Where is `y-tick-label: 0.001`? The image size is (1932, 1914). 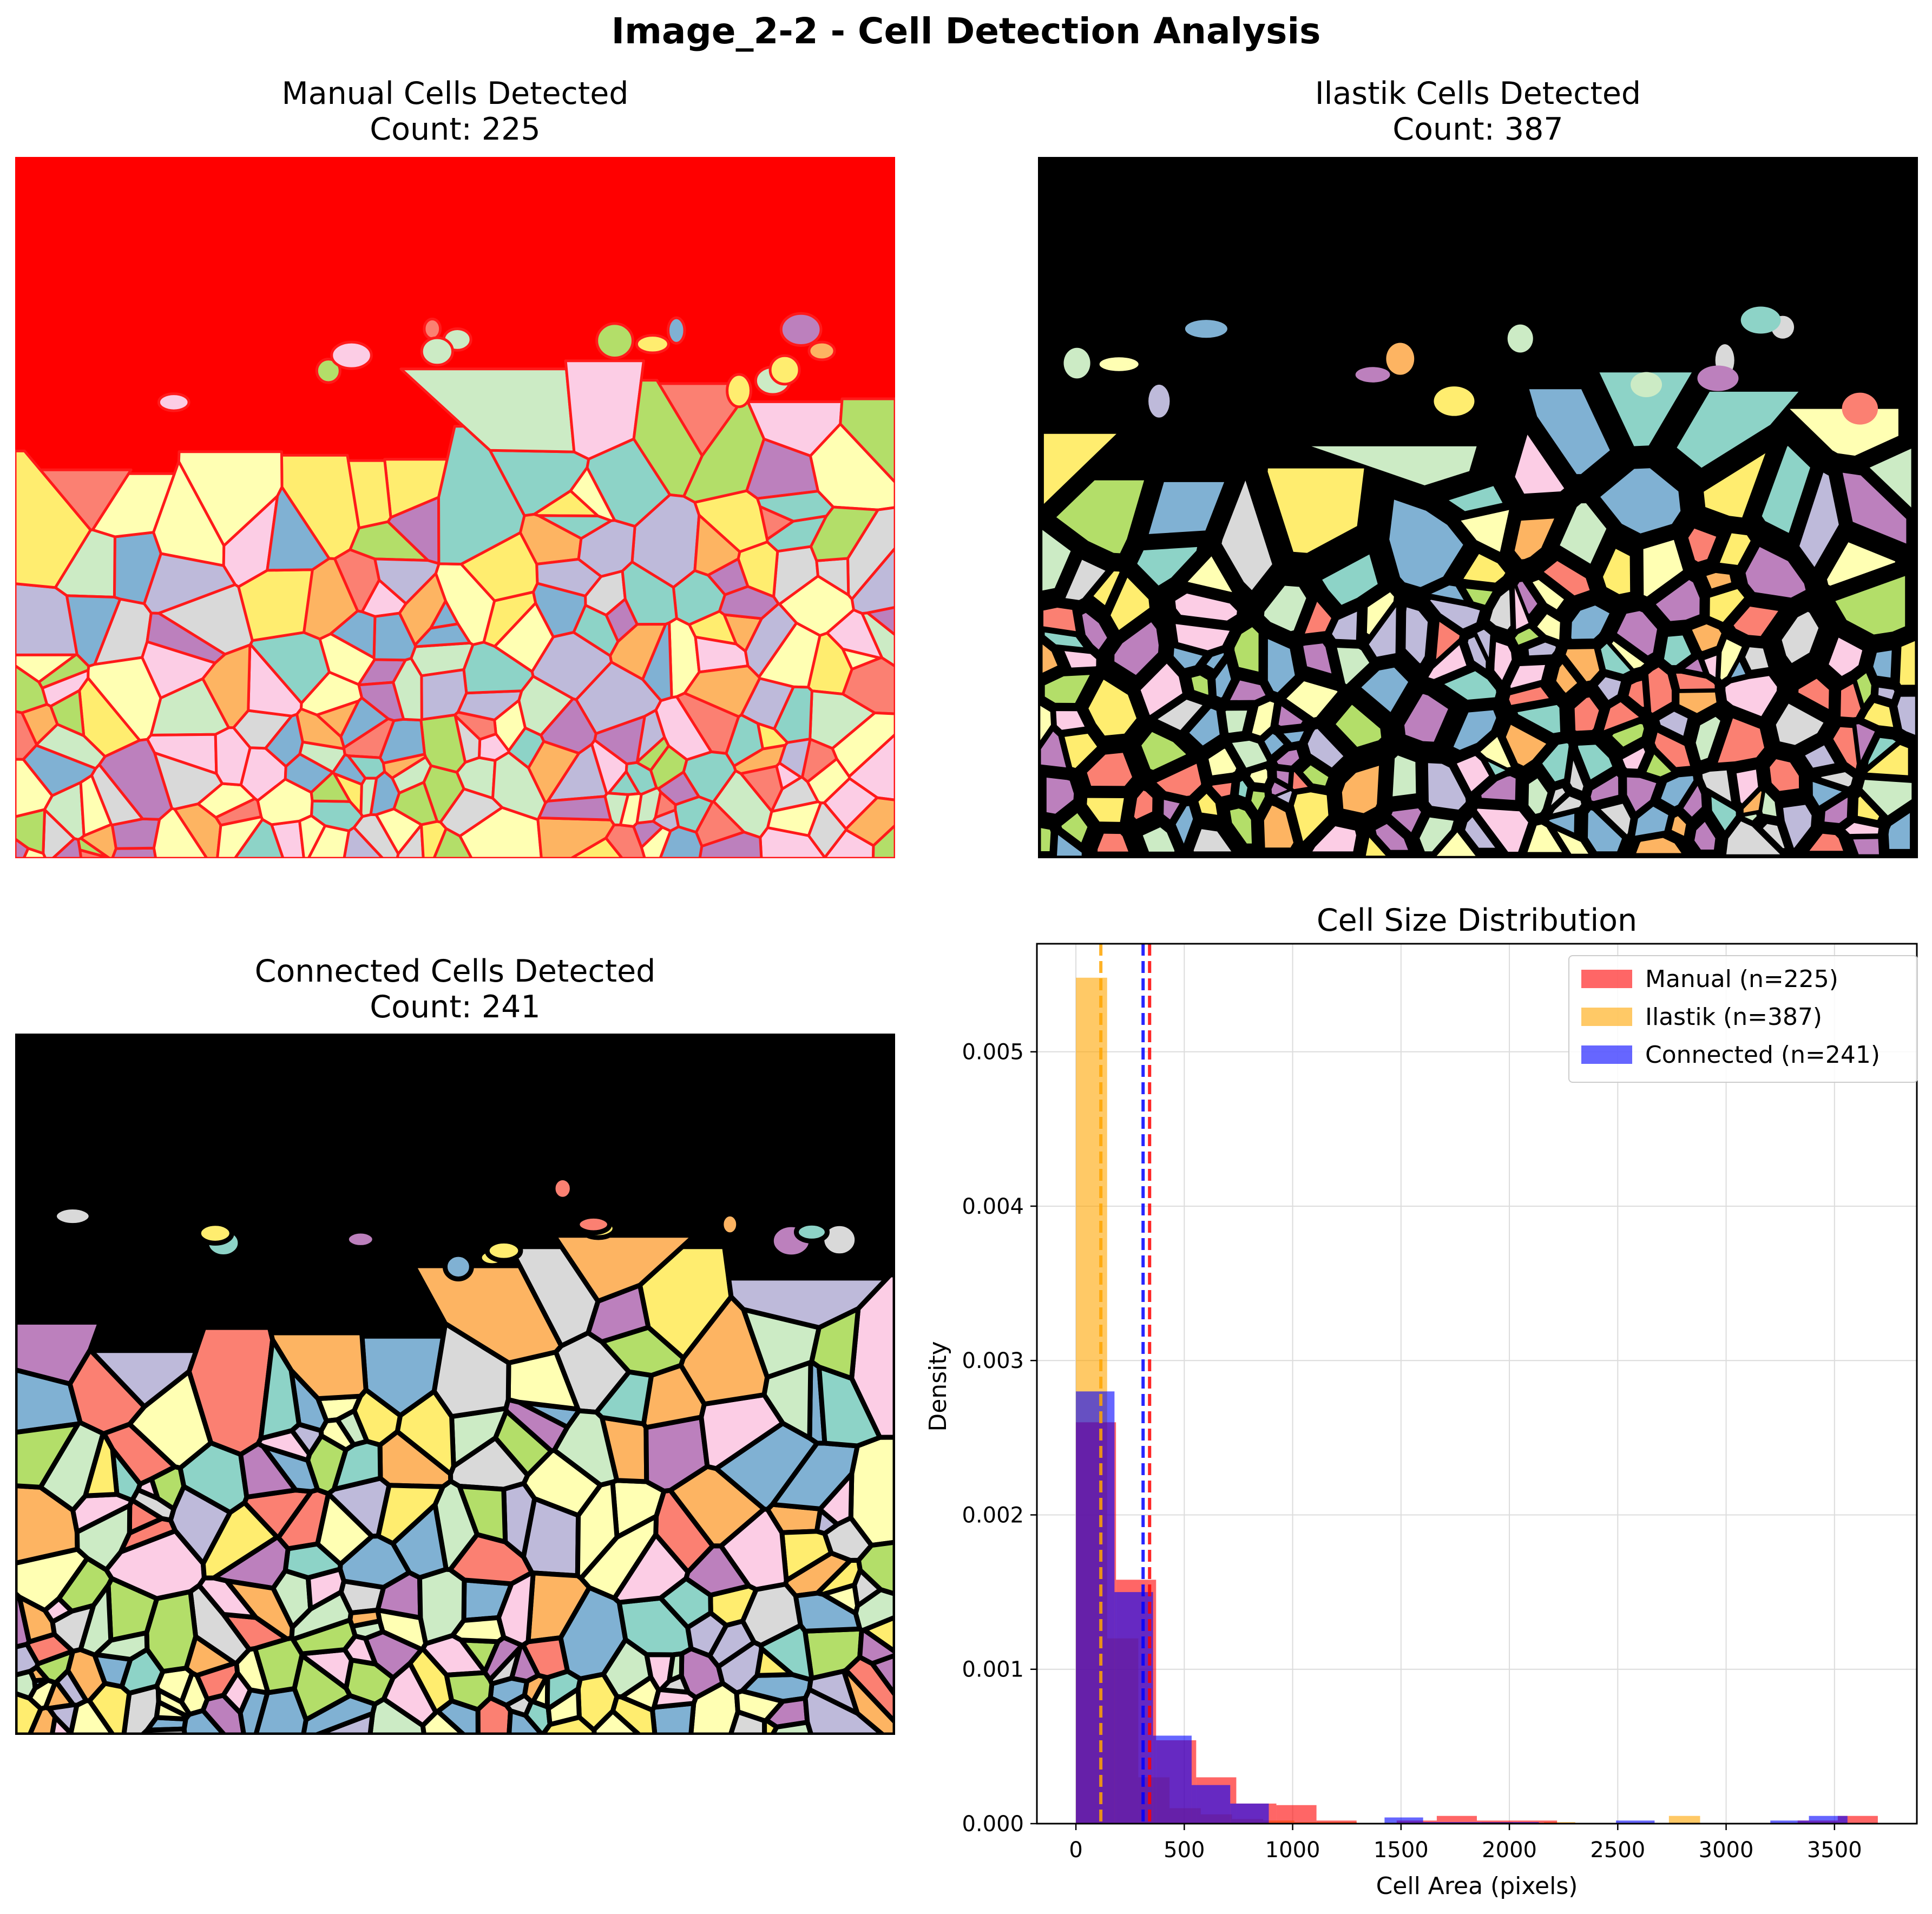 y-tick-label: 0.001 is located at coordinates (993, 1670).